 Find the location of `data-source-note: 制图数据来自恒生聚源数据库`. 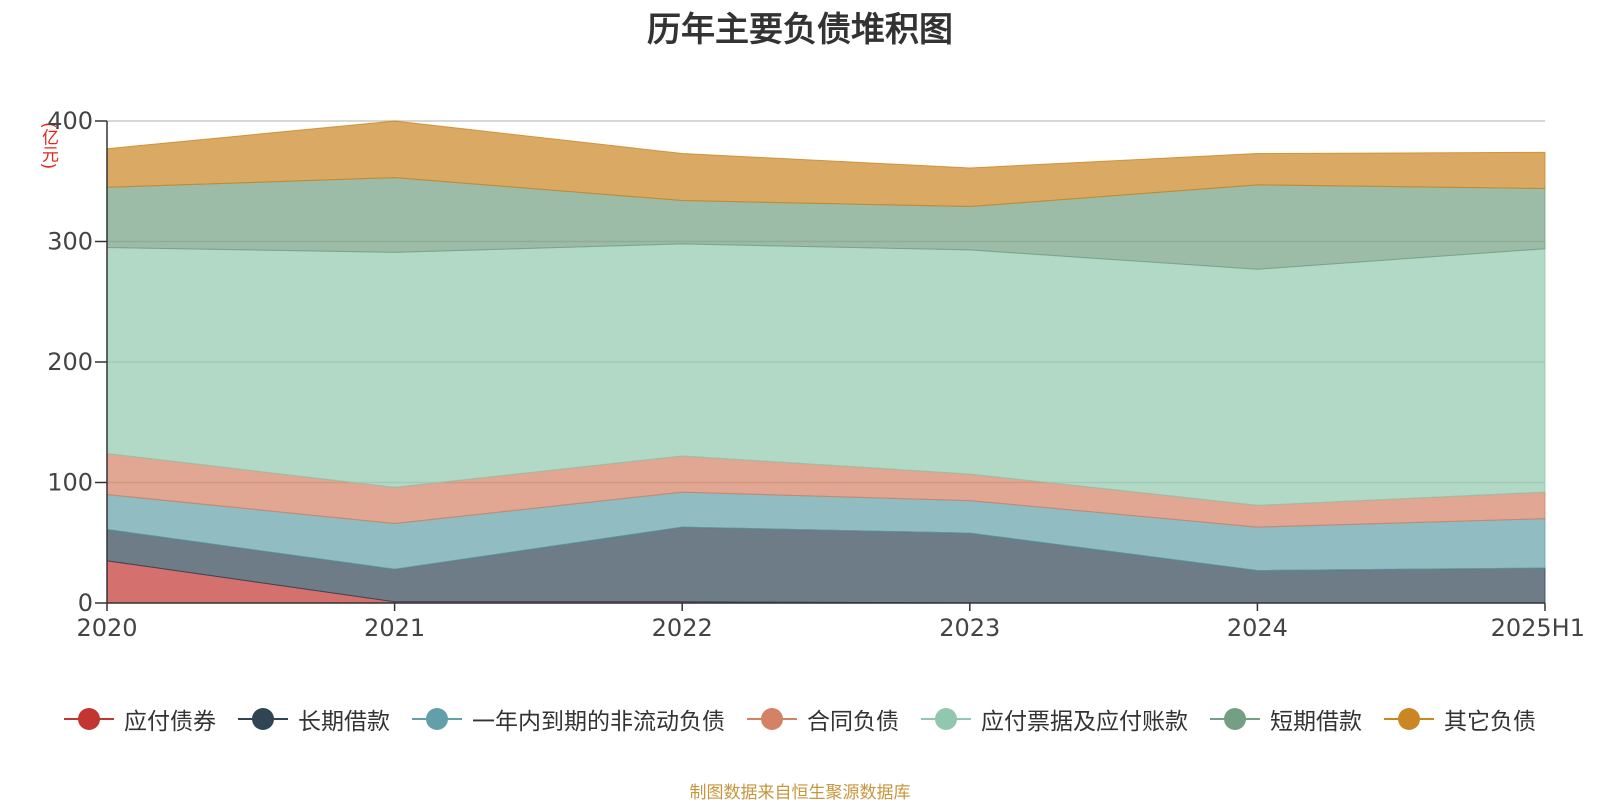

data-source-note: 制图数据来自恒生聚源数据库 is located at coordinates (800, 793).